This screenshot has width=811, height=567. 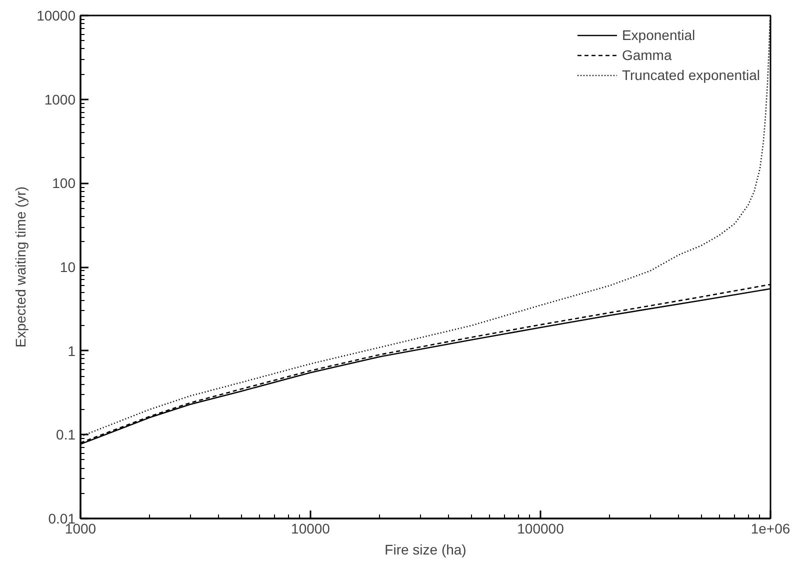 I want to click on x-tick-label: 1e+06, so click(x=770, y=528).